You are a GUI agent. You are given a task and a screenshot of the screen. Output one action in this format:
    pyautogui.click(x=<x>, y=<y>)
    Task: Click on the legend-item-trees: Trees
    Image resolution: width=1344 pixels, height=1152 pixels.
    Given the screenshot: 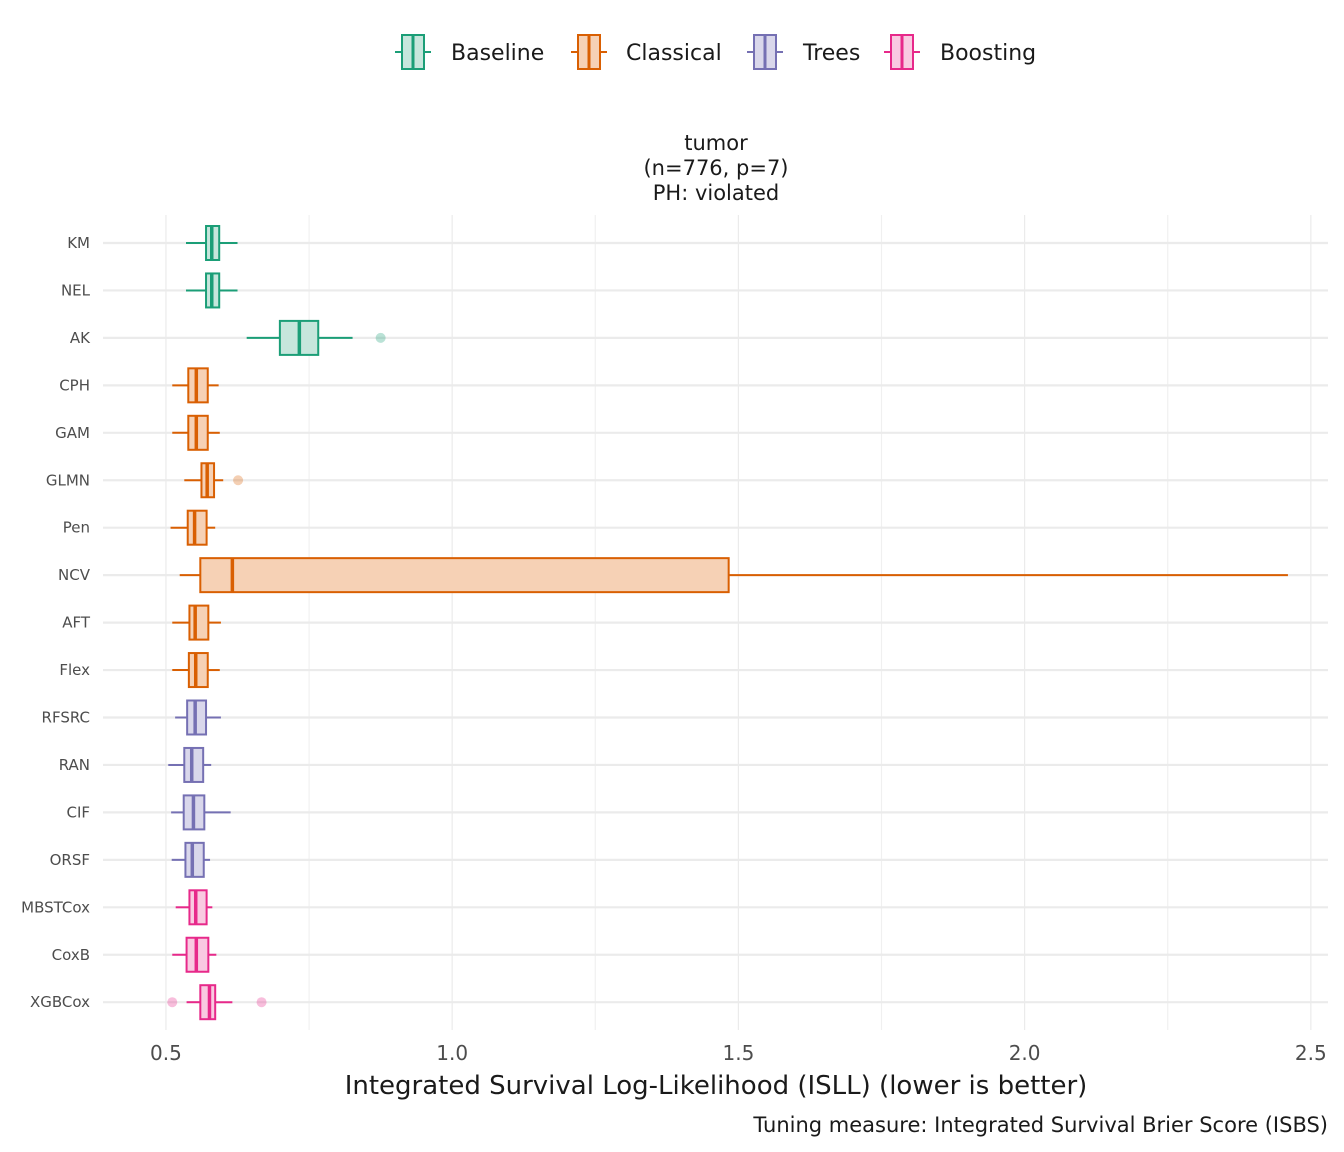 What is the action you would take?
    pyautogui.click(x=803, y=52)
    